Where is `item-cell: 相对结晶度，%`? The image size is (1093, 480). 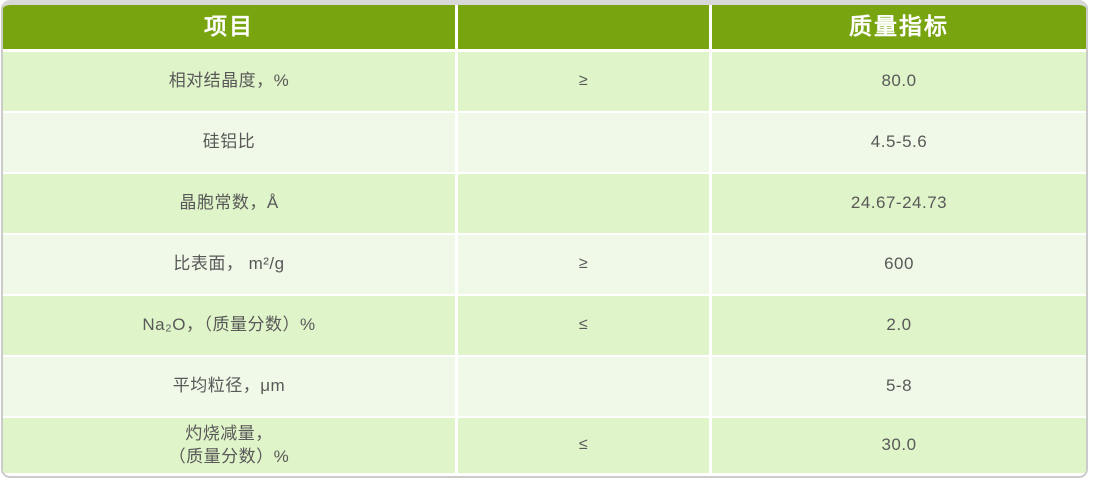
item-cell: 相对结晶度，% is located at coordinates (229, 81).